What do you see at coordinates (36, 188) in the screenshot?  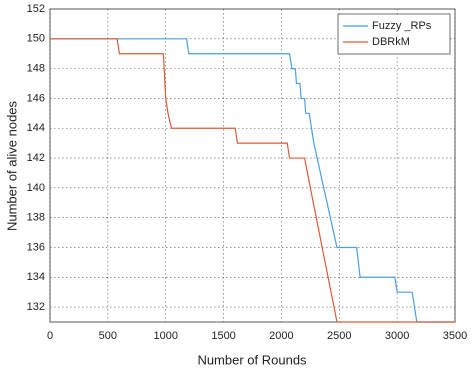 I see `y-tick-label: 140` at bounding box center [36, 188].